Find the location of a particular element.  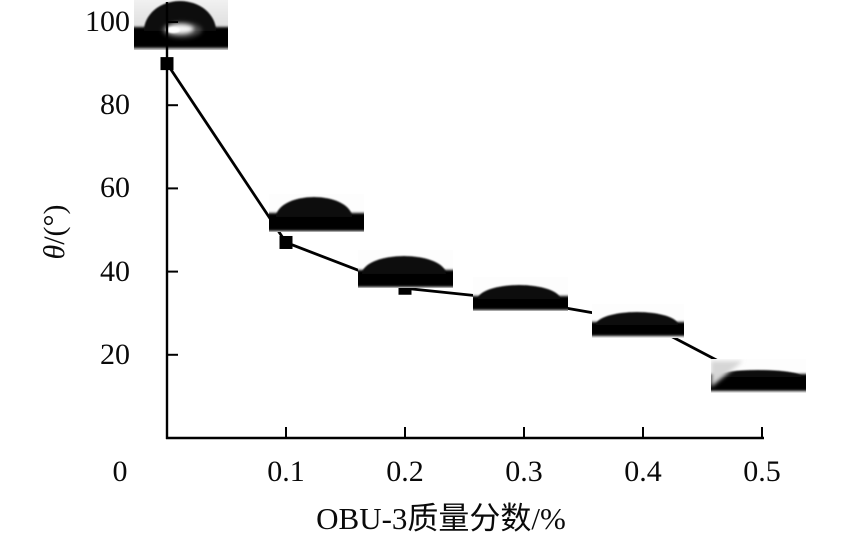

x-tick-label-0.4: 0.4 is located at coordinates (643, 471).